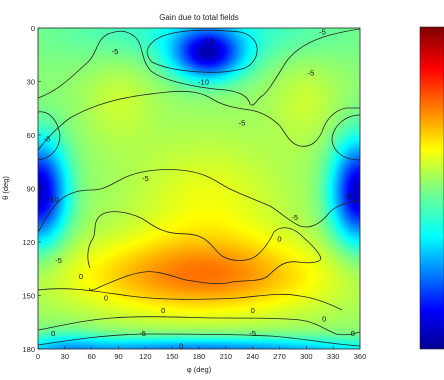 The image size is (444, 380). Describe the element at coordinates (172, 356) in the screenshot. I see `x-tick-label: 150` at that location.